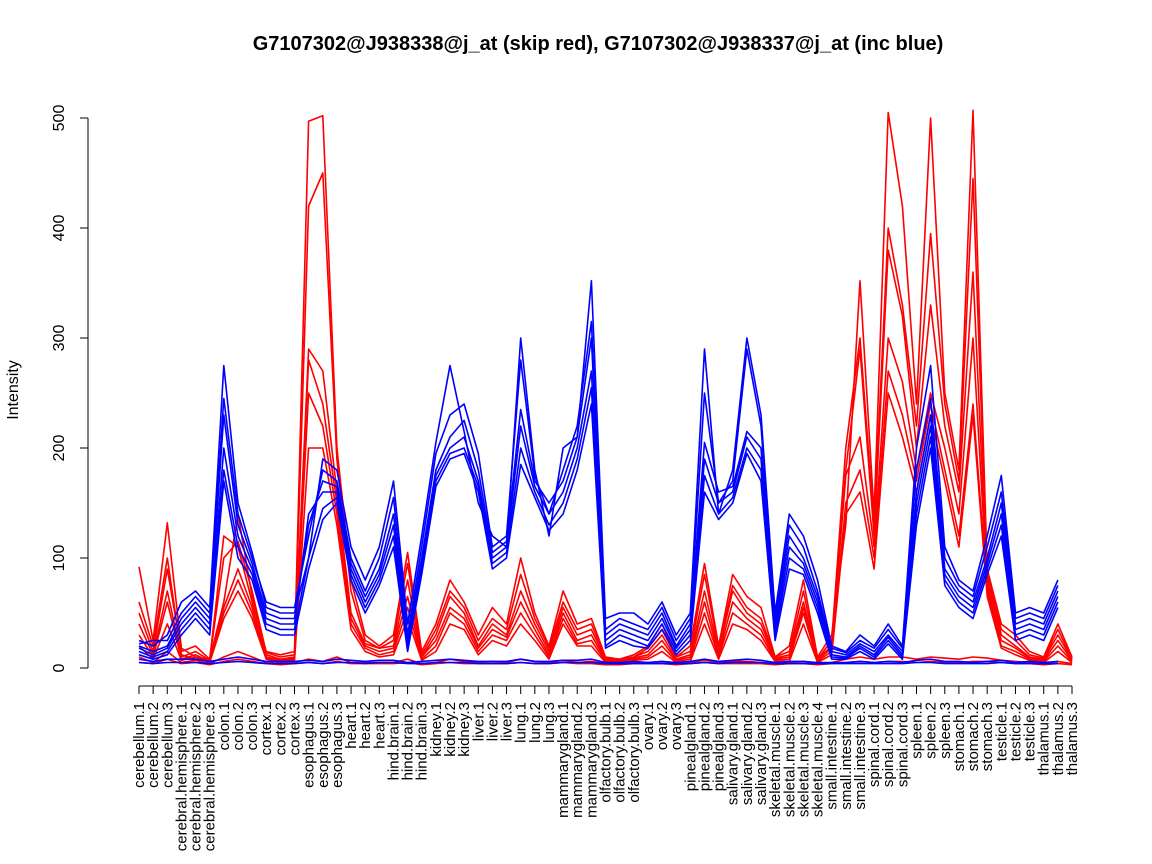  Describe the element at coordinates (436, 729) in the screenshot. I see `x-tick-label: kidney.1` at that location.